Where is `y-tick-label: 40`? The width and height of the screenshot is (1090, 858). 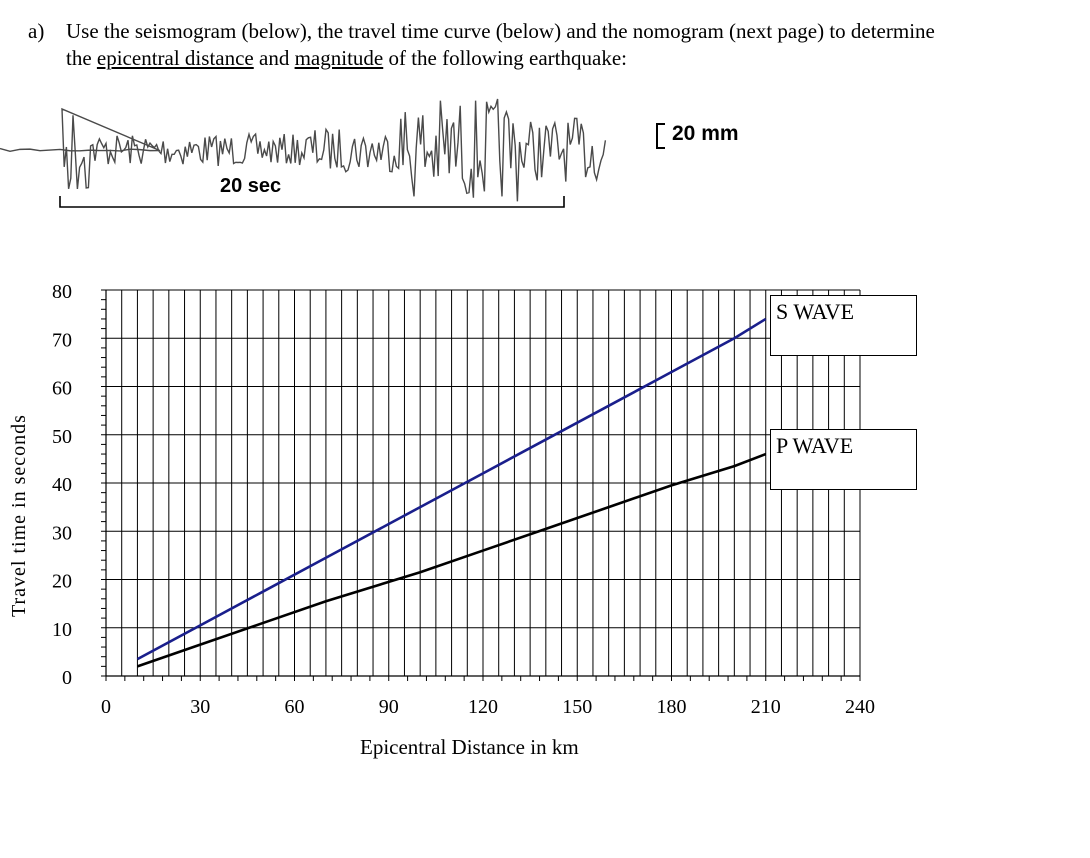 y-tick-label: 40 is located at coordinates (62, 485).